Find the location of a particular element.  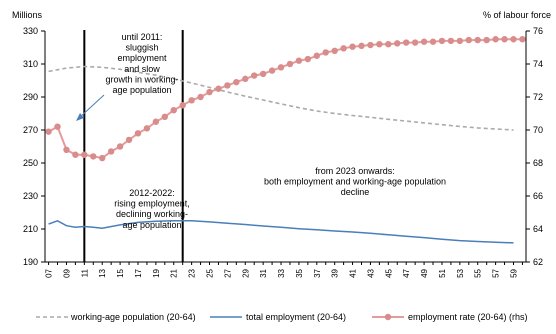

right-axis-unit: % of labour force is located at coordinates (517, 15).